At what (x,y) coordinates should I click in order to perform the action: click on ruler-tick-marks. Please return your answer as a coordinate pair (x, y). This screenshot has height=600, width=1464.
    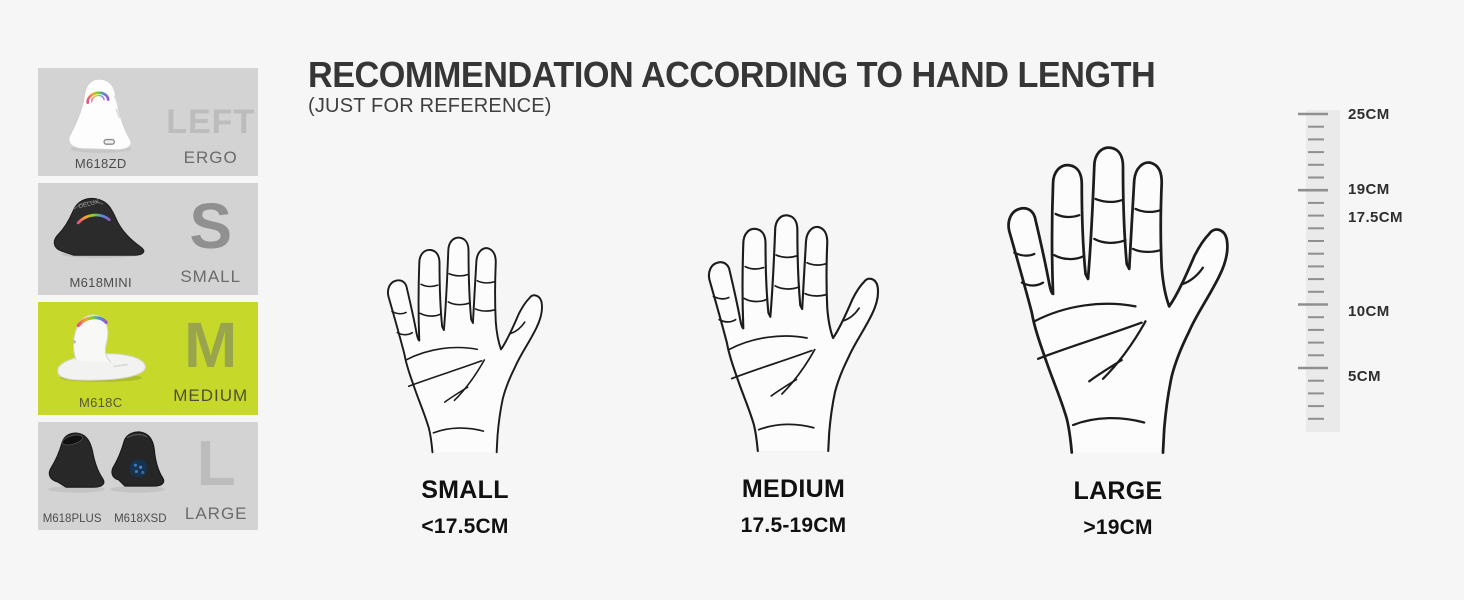
    Looking at the image, I should click on (1313, 266).